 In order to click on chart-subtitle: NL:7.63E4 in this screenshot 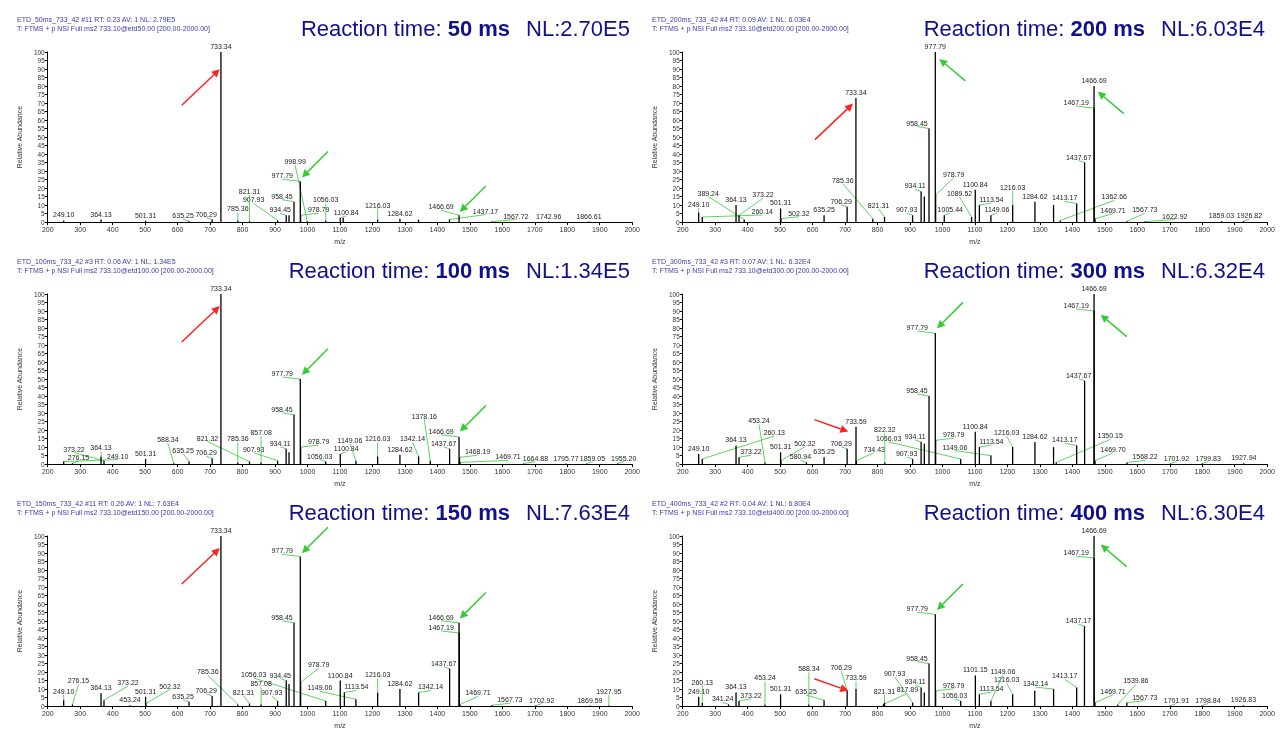, I will do `click(578, 512)`.